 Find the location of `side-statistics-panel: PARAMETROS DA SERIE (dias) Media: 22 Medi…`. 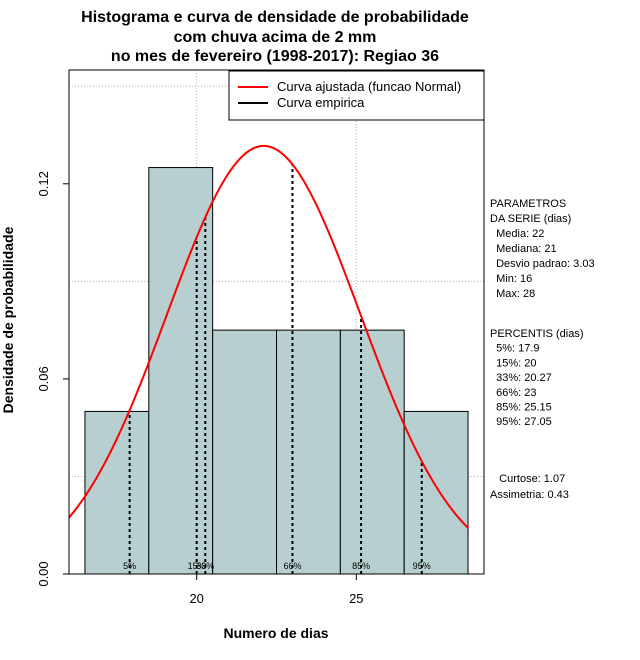

side-statistics-panel: PARAMETROS DA SERIE (dias) Media: 22 Medi… is located at coordinates (542, 349).